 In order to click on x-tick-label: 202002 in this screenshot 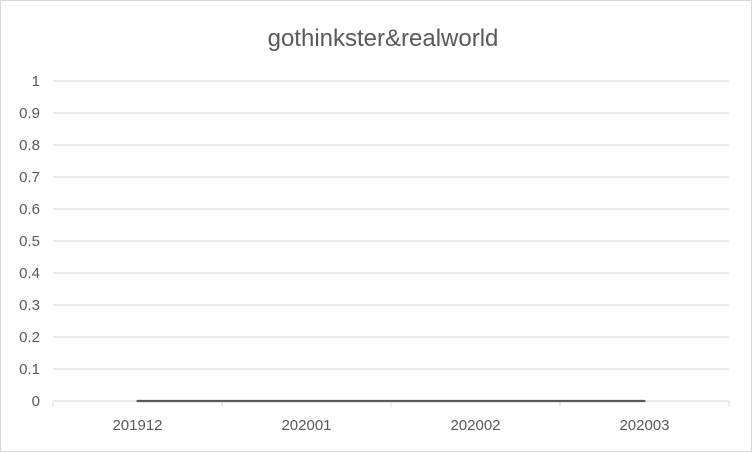, I will do `click(475, 425)`.